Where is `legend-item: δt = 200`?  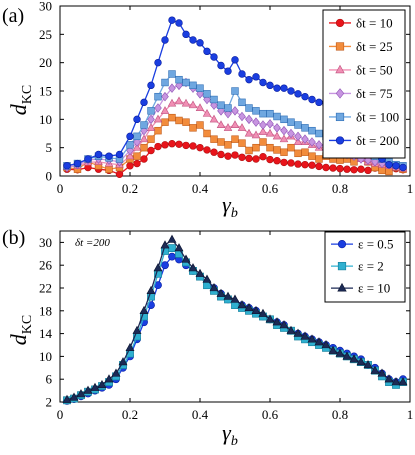
legend-item: δt = 200 is located at coordinates (364, 140).